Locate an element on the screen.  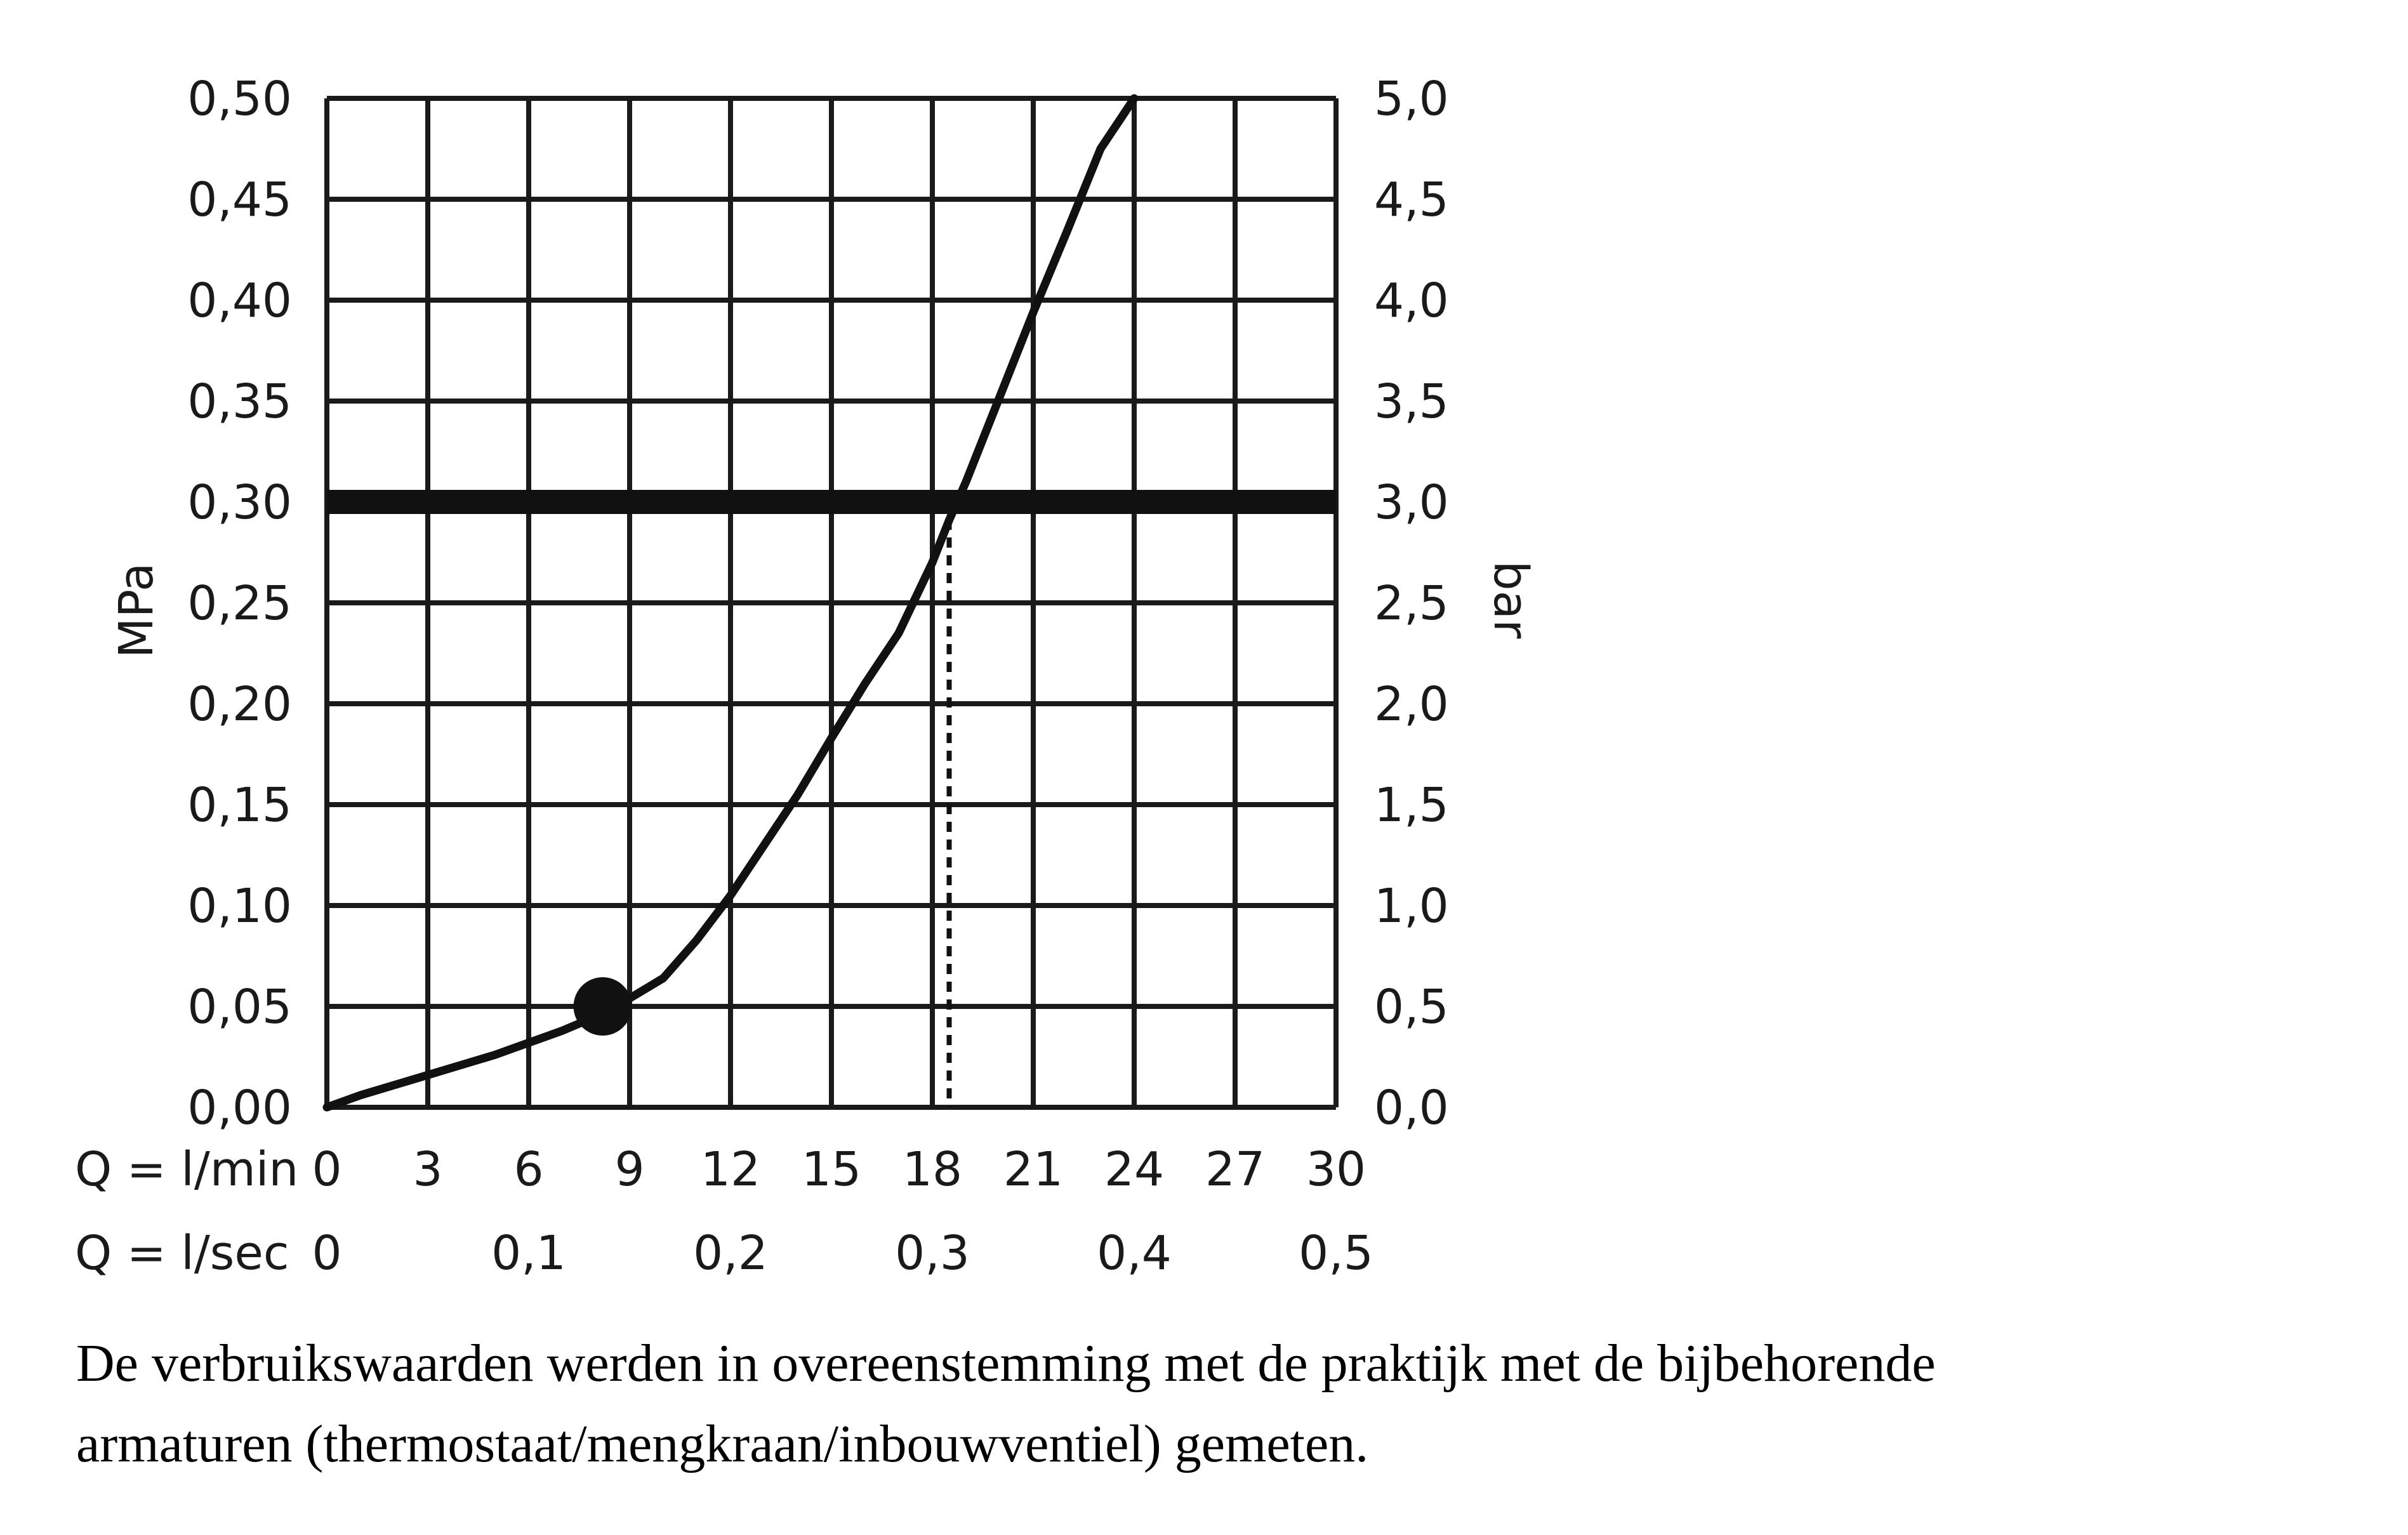
x-lsec-tick-label: 0,5 is located at coordinates (1336, 1253).